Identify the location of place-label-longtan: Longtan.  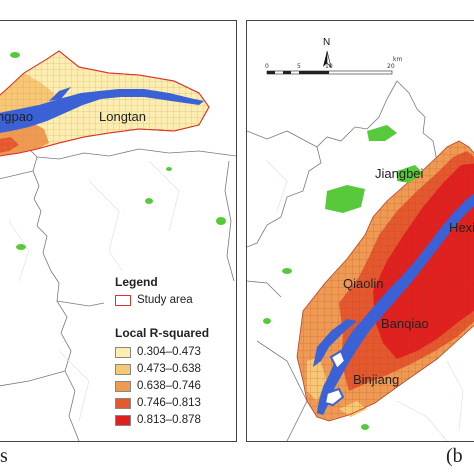
(122, 116).